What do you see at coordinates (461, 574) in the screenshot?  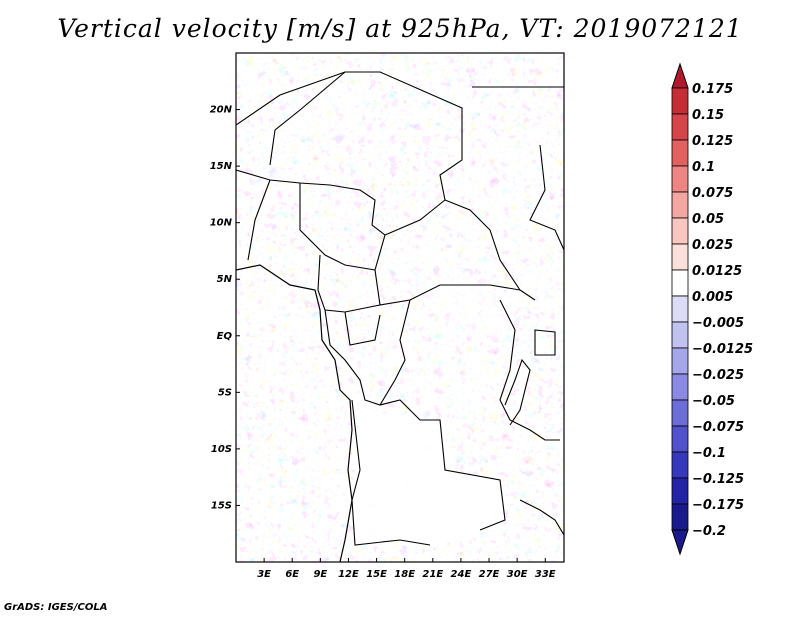 I see `lon-tick-label: 24E` at bounding box center [461, 574].